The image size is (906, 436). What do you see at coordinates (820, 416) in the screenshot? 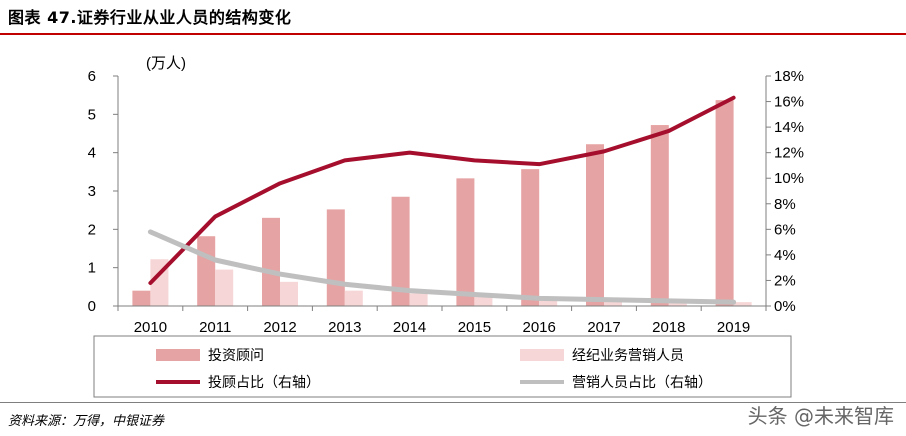
I see `watermark: 头条 @未来智库` at bounding box center [820, 416].